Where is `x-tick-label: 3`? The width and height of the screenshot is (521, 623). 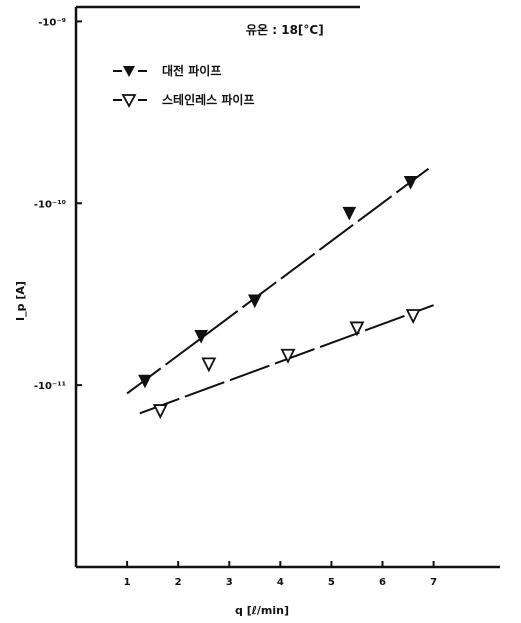 x-tick-label: 3 is located at coordinates (229, 582).